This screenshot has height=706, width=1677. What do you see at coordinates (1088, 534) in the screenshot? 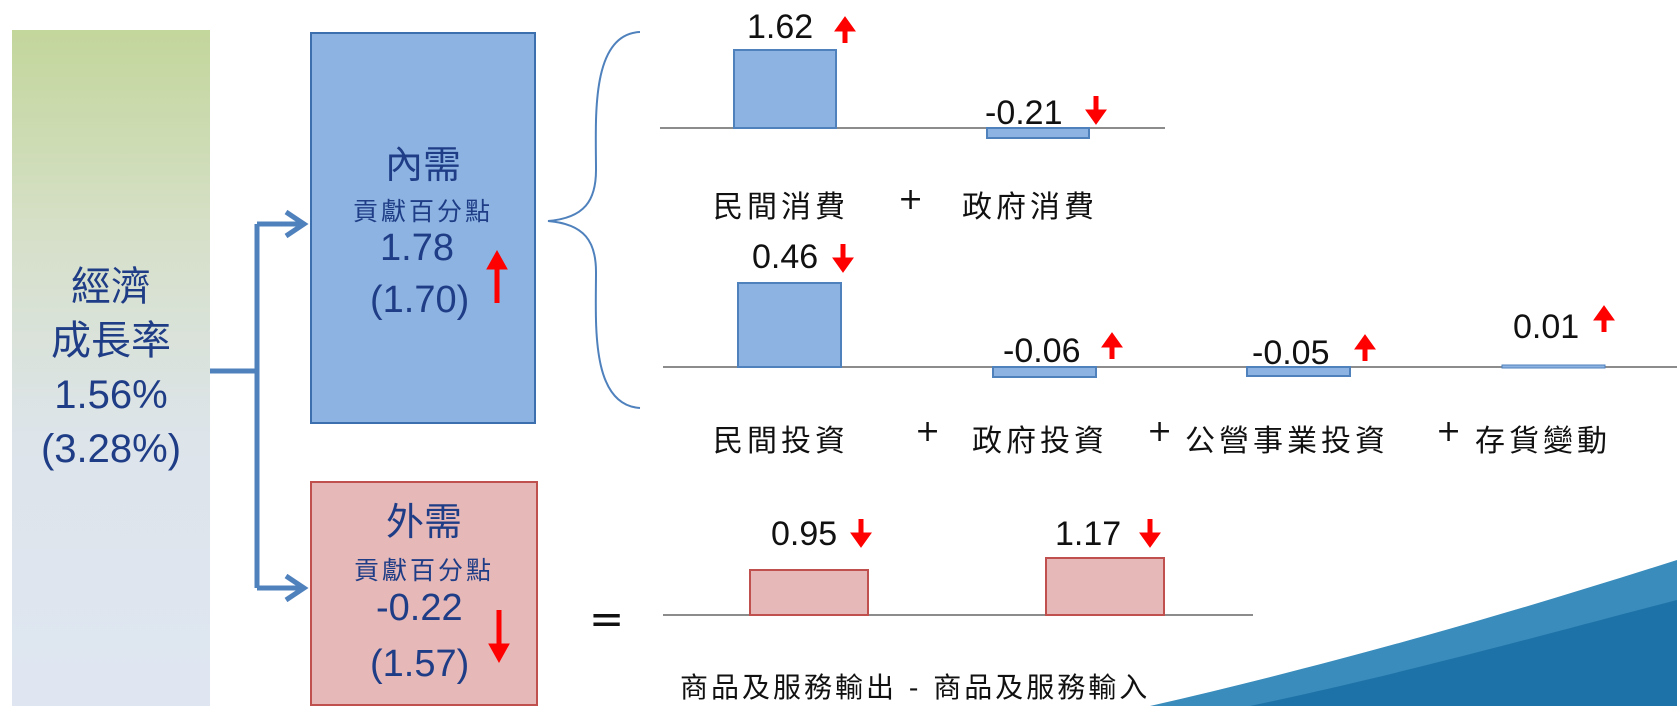
I see `imports-value: 1.17` at bounding box center [1088, 534].